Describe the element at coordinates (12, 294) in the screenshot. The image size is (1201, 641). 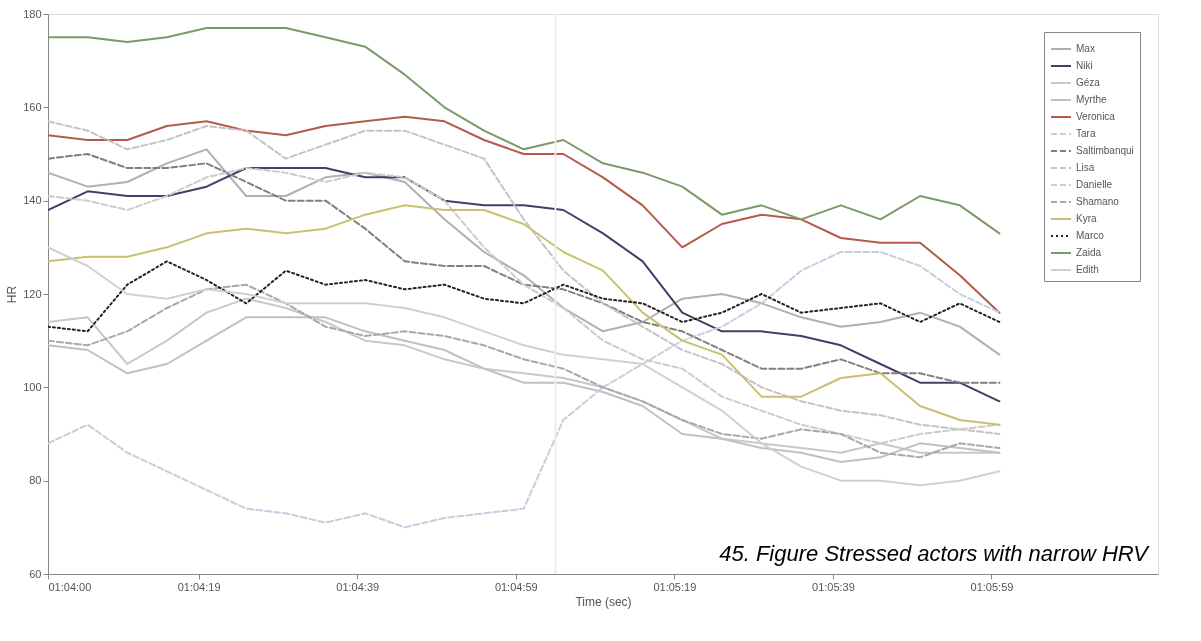
I see `y-axis-title: HR` at that location.